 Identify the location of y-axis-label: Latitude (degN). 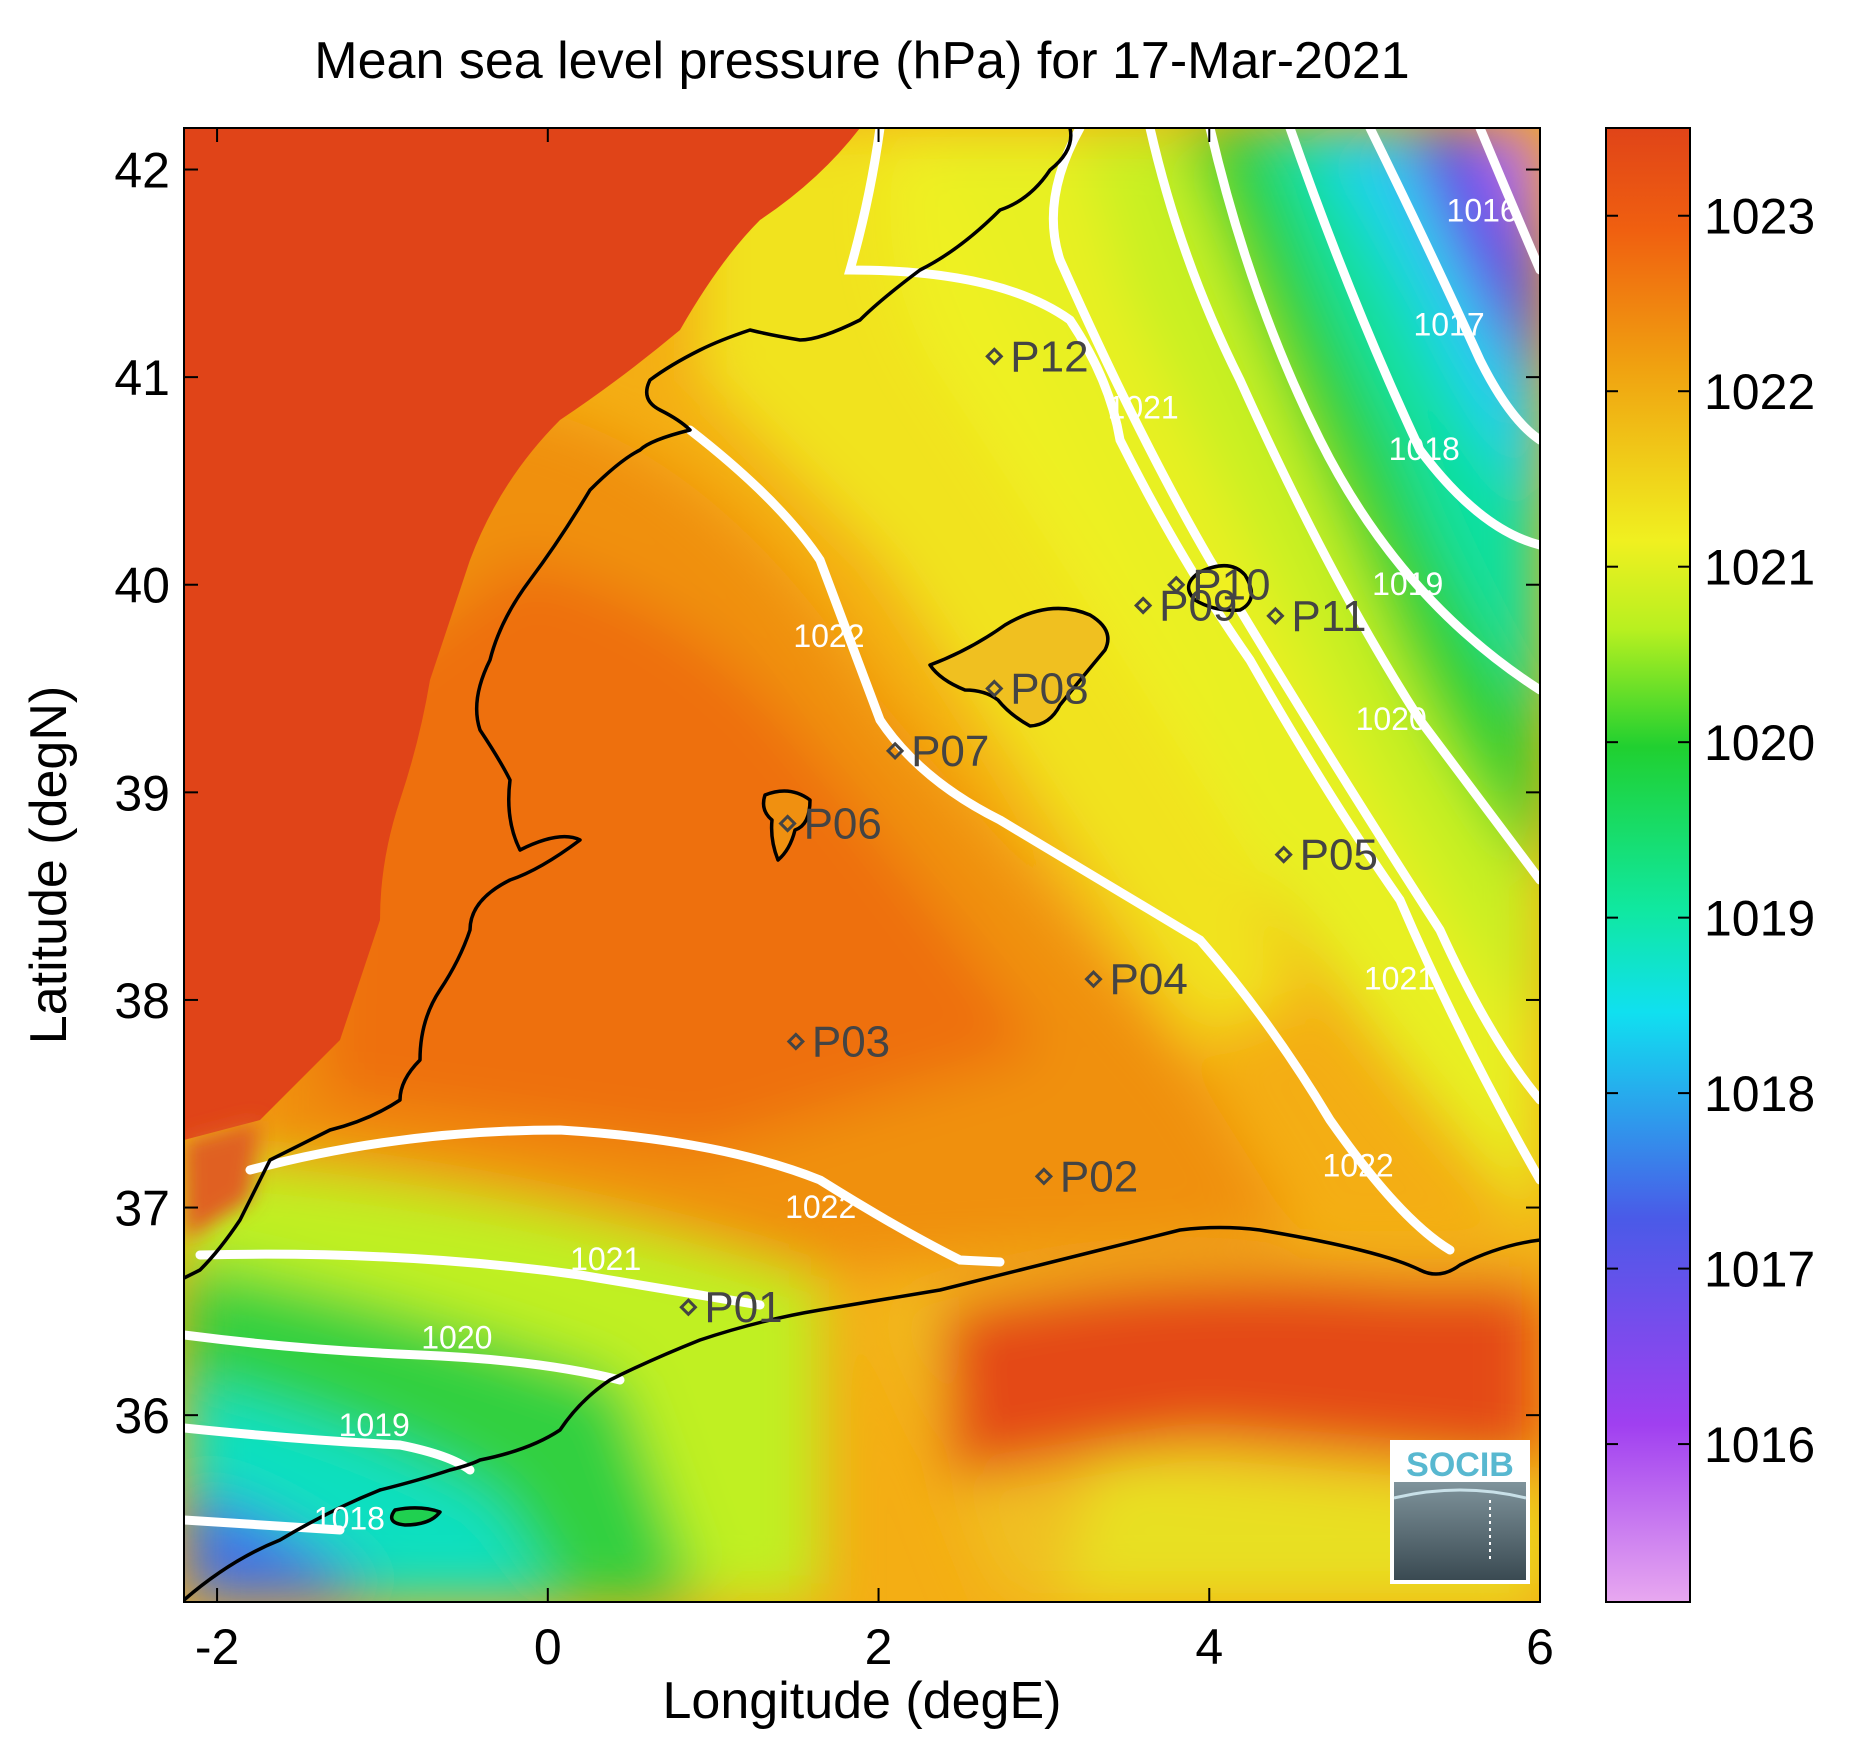
(49, 865).